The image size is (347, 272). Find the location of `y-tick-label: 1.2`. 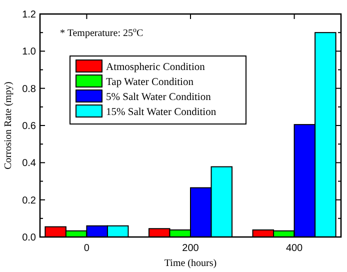

y-tick-label: 1.2 is located at coordinates (29, 15).